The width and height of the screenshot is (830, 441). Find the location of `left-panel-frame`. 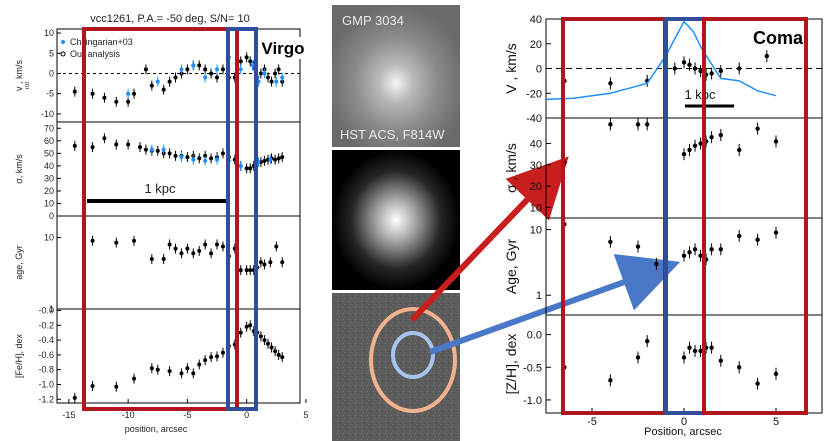

left-panel-frame is located at coordinates (178, 356).